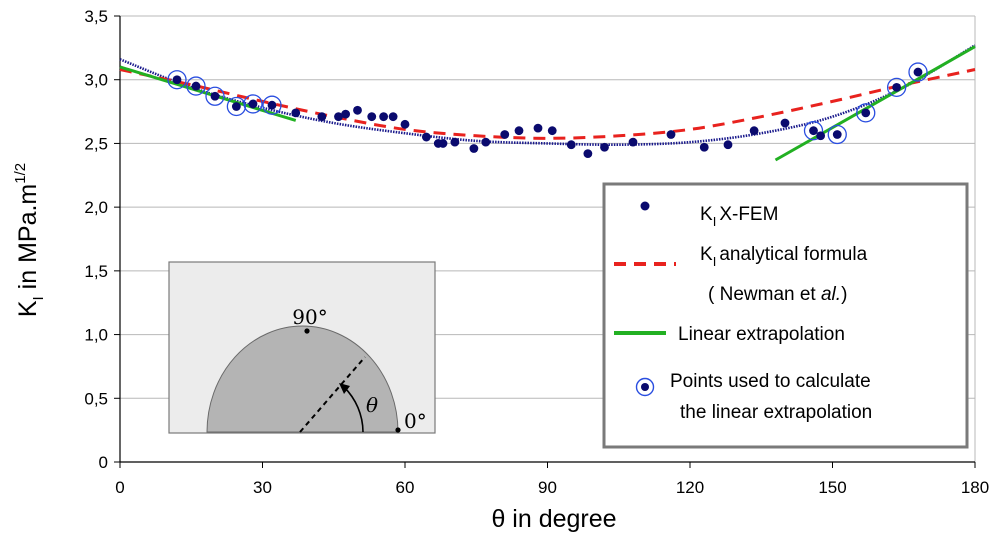 This screenshot has height=535, width=997. Describe the element at coordinates (309, 317) in the screenshot. I see `inset-label-90: 90°` at that location.